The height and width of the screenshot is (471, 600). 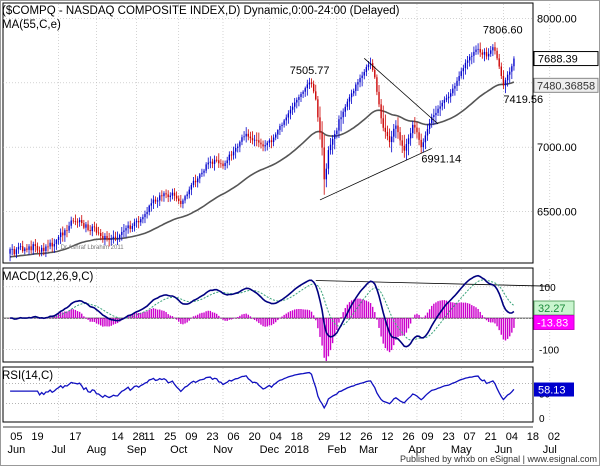 What do you see at coordinates (170, 437) in the screenshot?
I see `x-axis-day-label: 25` at bounding box center [170, 437].